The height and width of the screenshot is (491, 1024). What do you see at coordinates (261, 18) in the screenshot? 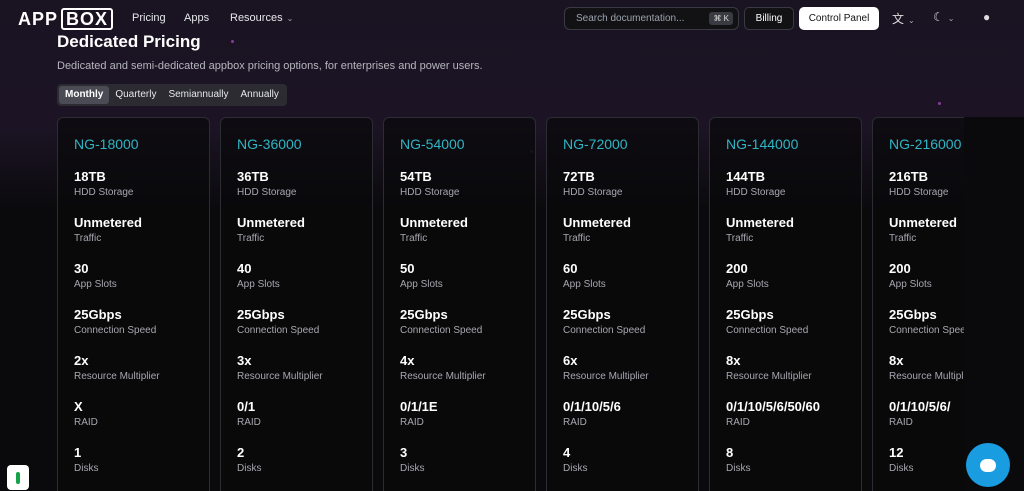
I see `nav-dropdown-resources: Resources ⌄` at bounding box center [261, 18].